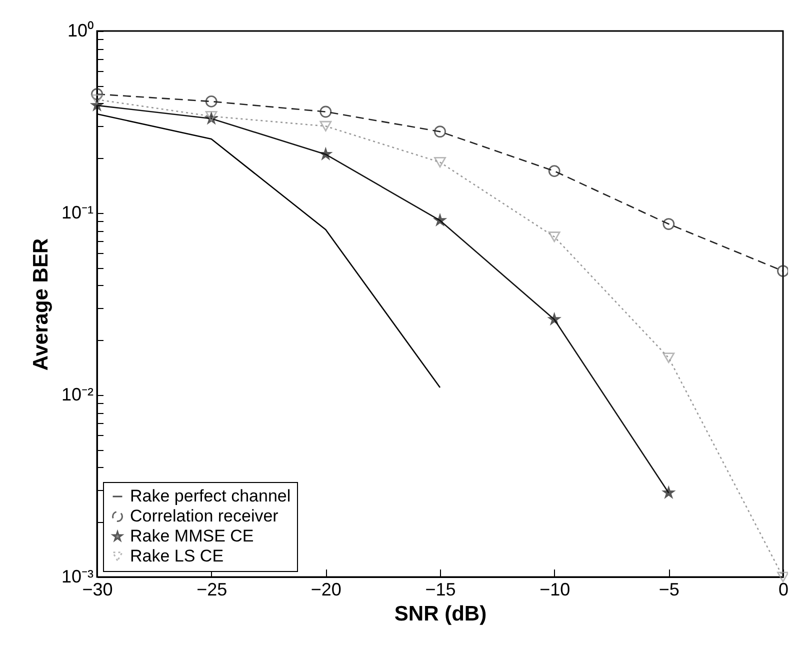 This screenshot has width=789, height=650. Describe the element at coordinates (210, 496) in the screenshot. I see `legend-label: Rake perfect channel` at that location.